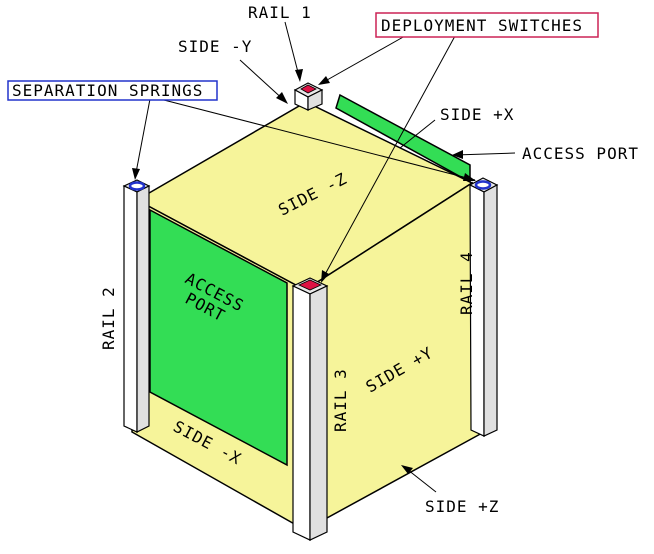  I want to click on label-deployment-switches: DEPLOYMENT SWITCHES, so click(482, 25).